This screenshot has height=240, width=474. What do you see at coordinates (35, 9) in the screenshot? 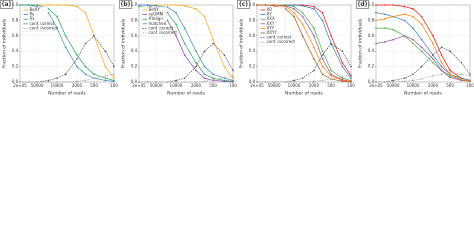
I see `legend-label: BeXY` at bounding box center [35, 9].